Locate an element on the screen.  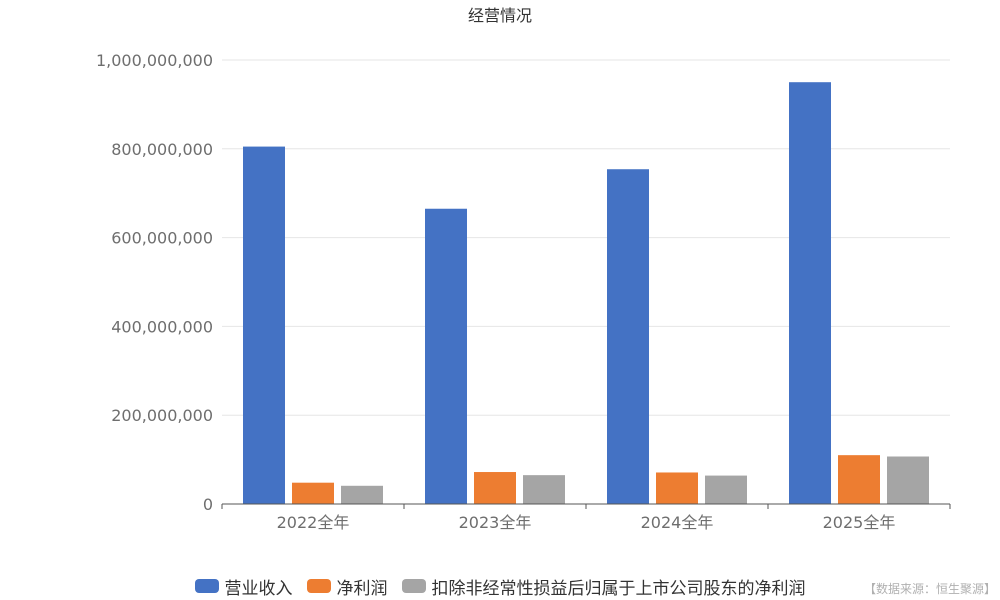
legend-label-revenue: 营业收入 is located at coordinates (258, 588).